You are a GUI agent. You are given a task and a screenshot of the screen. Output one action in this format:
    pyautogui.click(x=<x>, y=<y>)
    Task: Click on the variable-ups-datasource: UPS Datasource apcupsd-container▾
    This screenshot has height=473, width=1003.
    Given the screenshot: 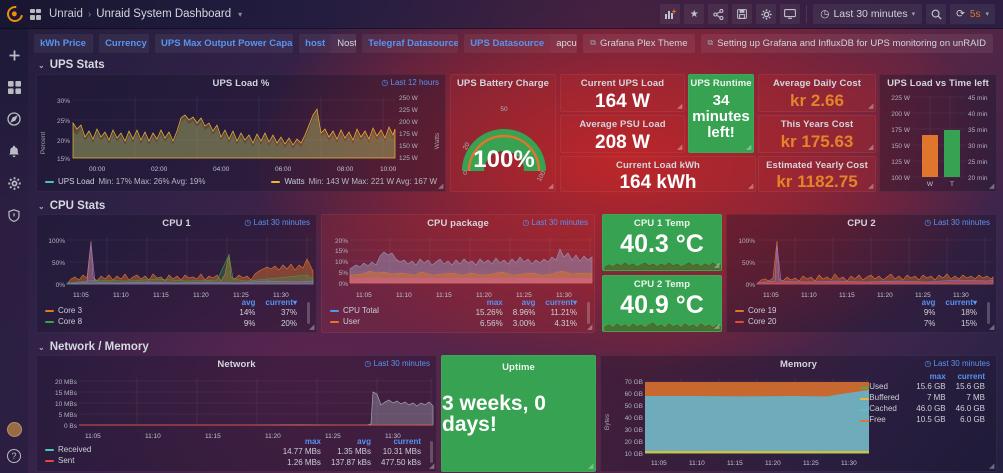 What is the action you would take?
    pyautogui.click(x=521, y=43)
    